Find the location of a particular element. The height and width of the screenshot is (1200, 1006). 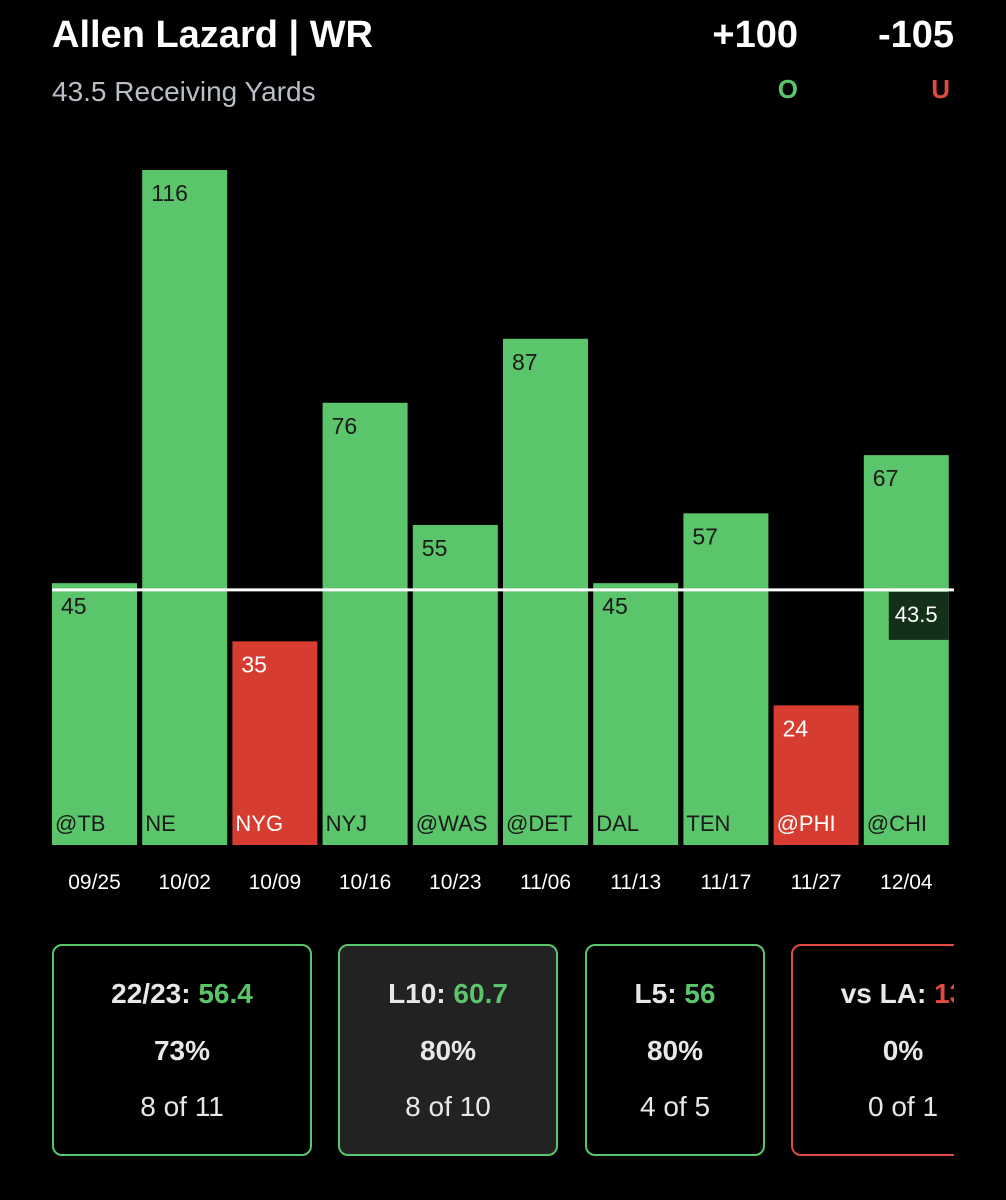

bar-opponent-label: @CHI is located at coordinates (897, 823).